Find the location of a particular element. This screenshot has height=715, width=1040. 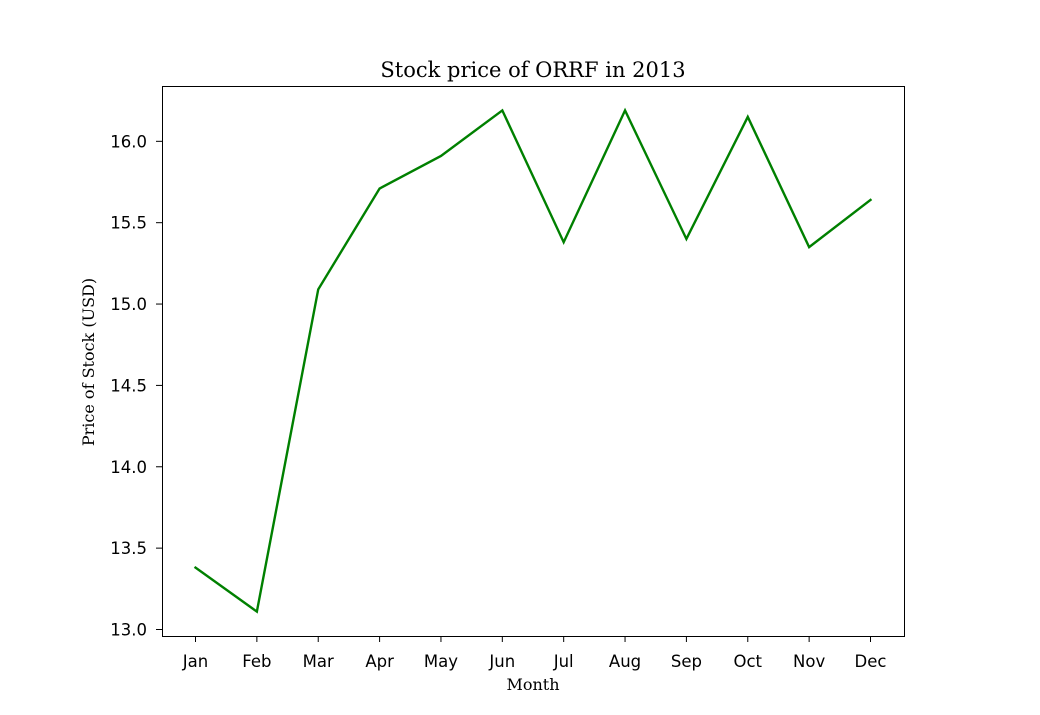

x-tick-label: Jun is located at coordinates (501, 661).